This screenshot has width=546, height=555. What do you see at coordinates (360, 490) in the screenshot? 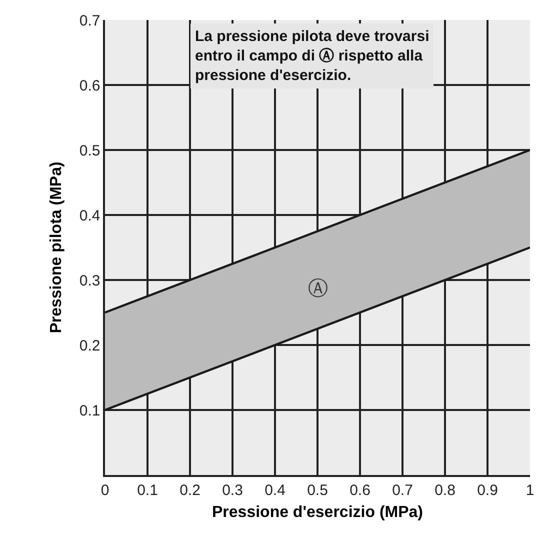
I see `x-tick-label: 0.6` at bounding box center [360, 490].